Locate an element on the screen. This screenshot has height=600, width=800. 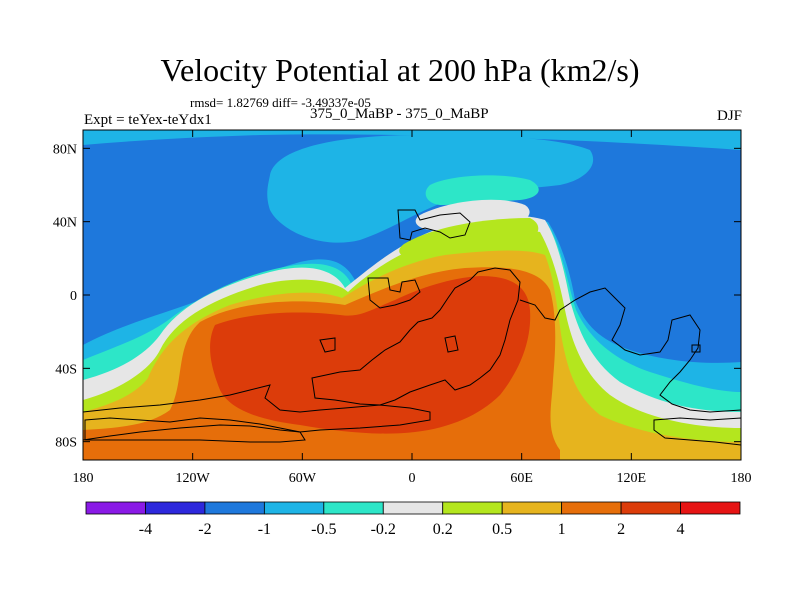
colorbar-label: 4 is located at coordinates (681, 529).